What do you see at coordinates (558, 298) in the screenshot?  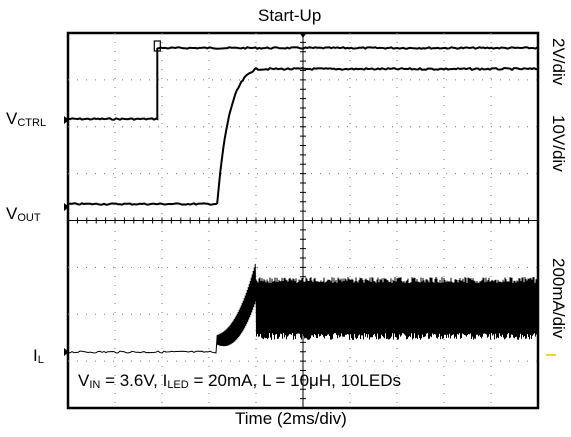 I see `scale-label-ch3: 200mA/div` at bounding box center [558, 298].